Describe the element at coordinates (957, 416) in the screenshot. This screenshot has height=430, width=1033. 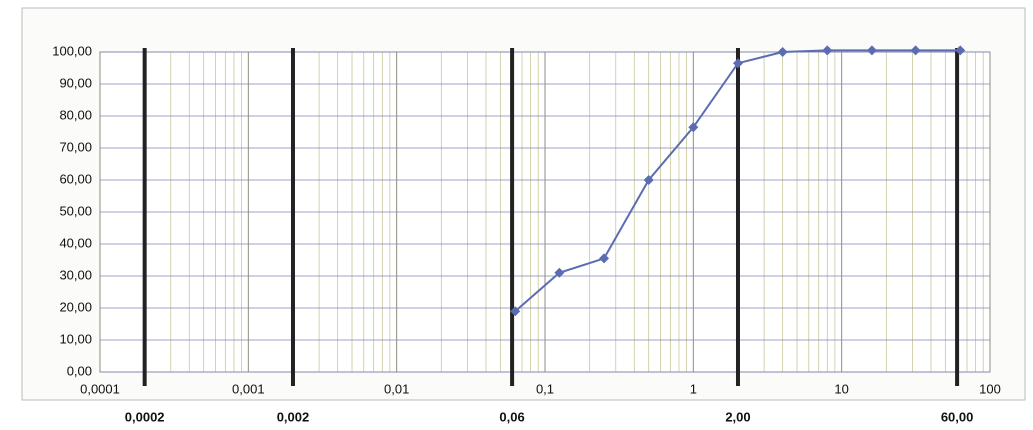
I see `boundary-label: 60,00` at that location.